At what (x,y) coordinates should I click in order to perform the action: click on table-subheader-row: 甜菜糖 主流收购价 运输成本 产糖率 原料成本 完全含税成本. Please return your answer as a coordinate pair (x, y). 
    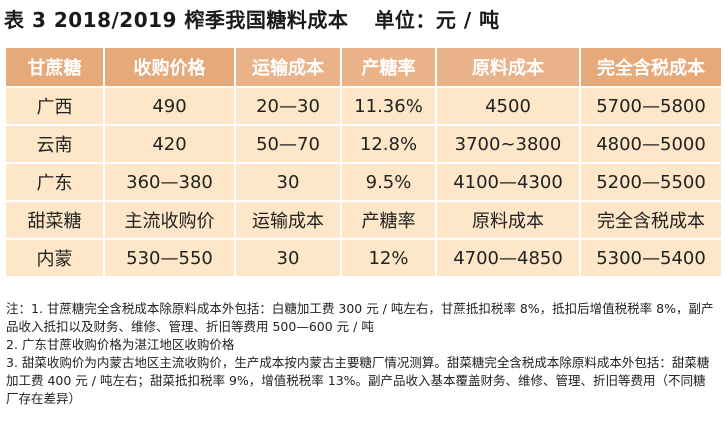
    Looking at the image, I should click on (363, 220).